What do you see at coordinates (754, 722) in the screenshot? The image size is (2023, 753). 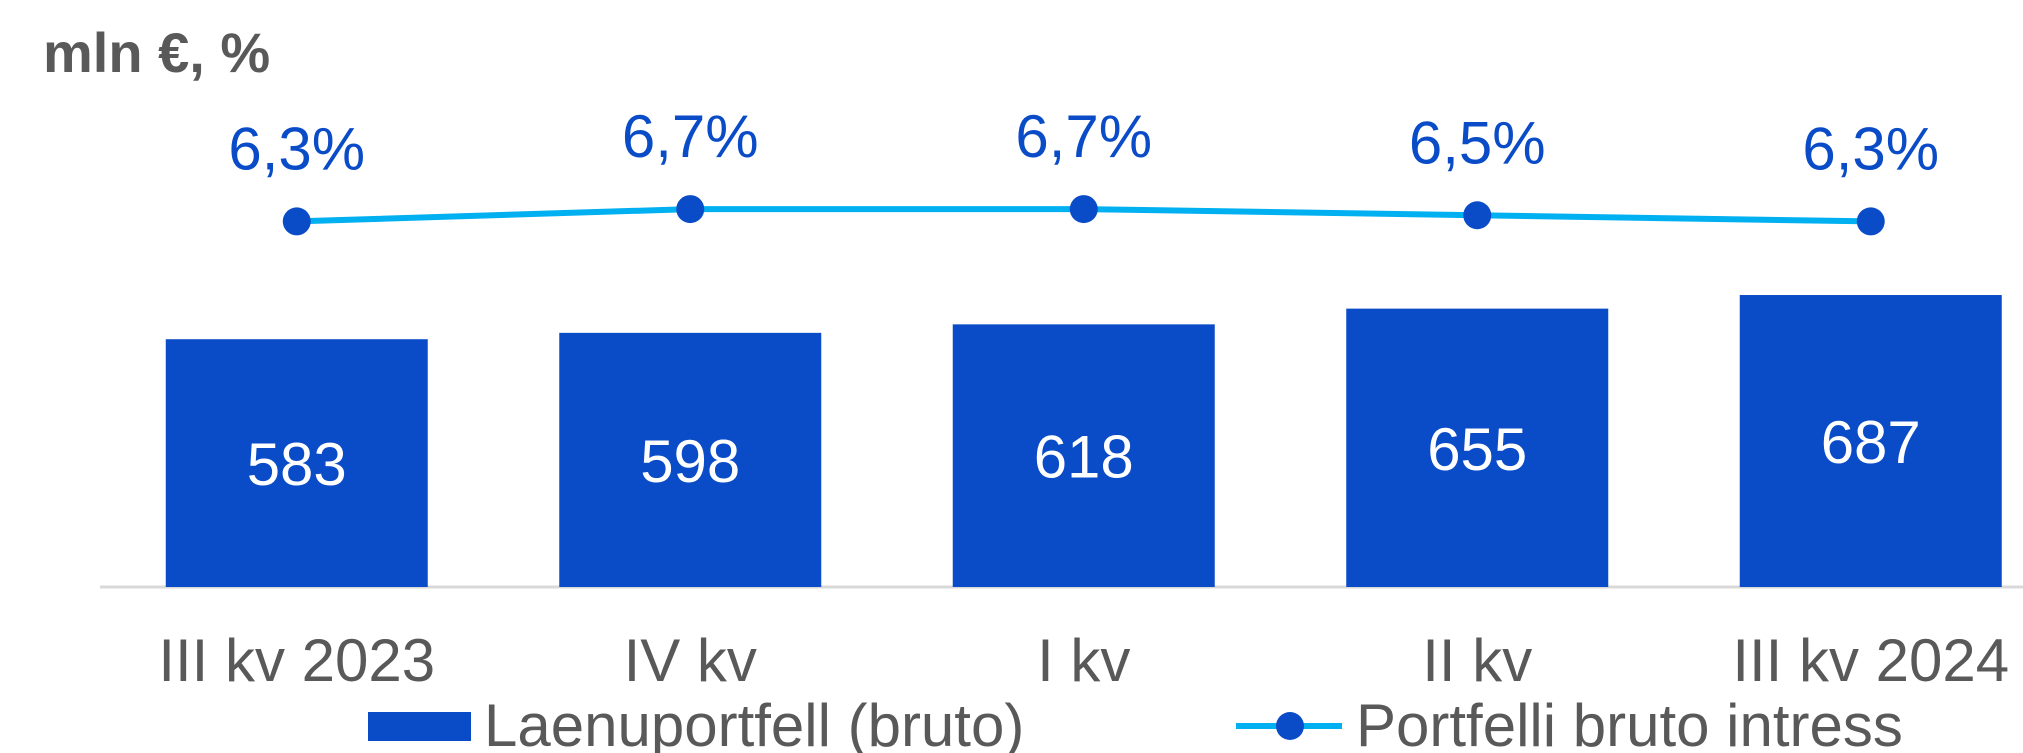 I see `legend-label: Laenuportfell (bruto)` at bounding box center [754, 722].